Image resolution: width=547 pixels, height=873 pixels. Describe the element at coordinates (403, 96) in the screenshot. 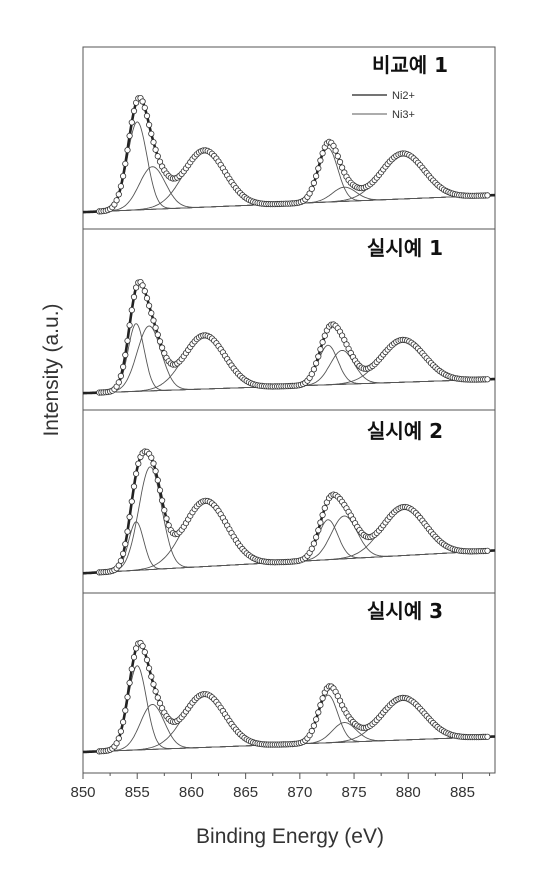

I see `legend-label-ni2: Ni2+` at that location.